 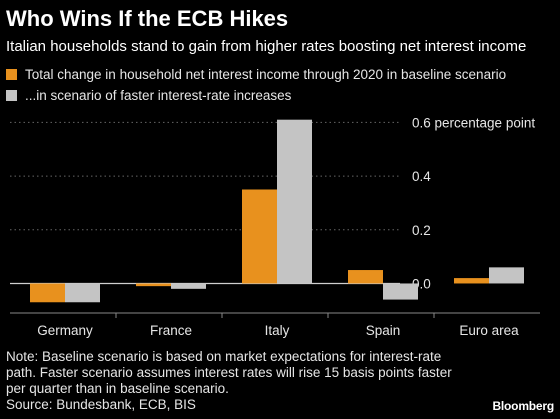 I want to click on bloomberg-logo: Bloomberg, so click(x=523, y=406).